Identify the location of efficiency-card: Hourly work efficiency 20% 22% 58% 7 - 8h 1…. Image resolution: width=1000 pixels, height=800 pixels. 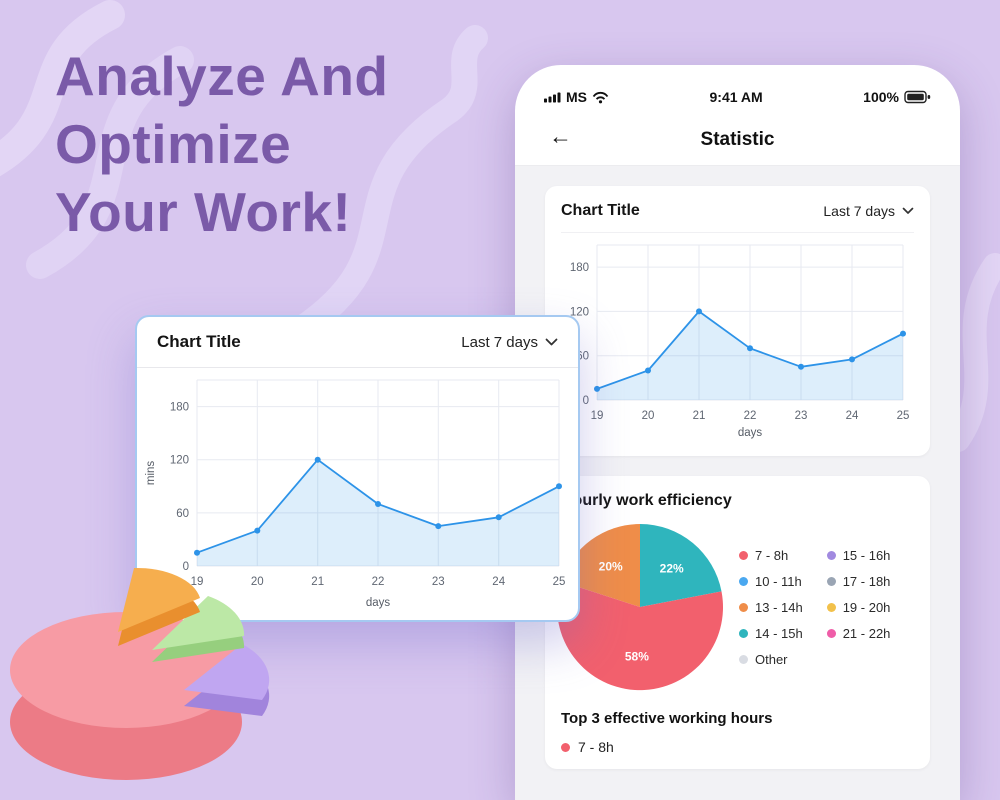
(737, 622).